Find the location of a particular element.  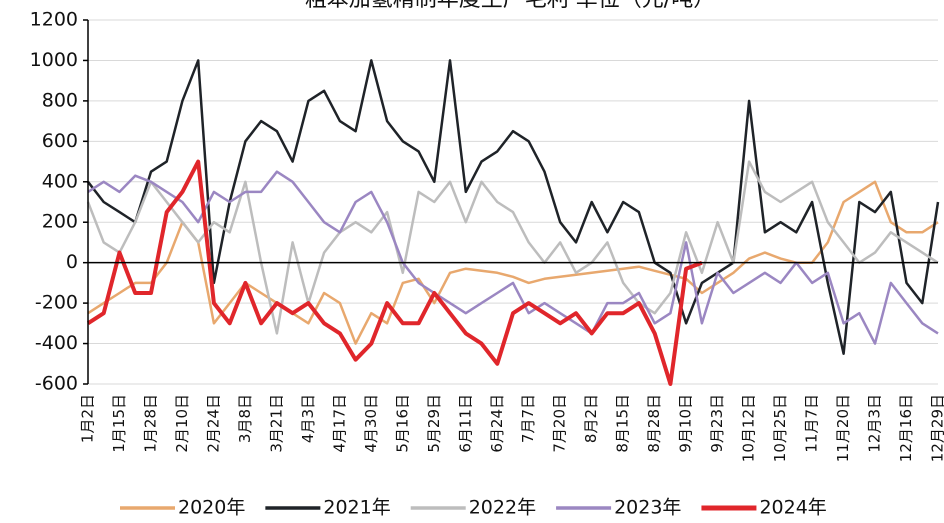

x-tick-label: 8月28日 is located at coordinates (654, 423).